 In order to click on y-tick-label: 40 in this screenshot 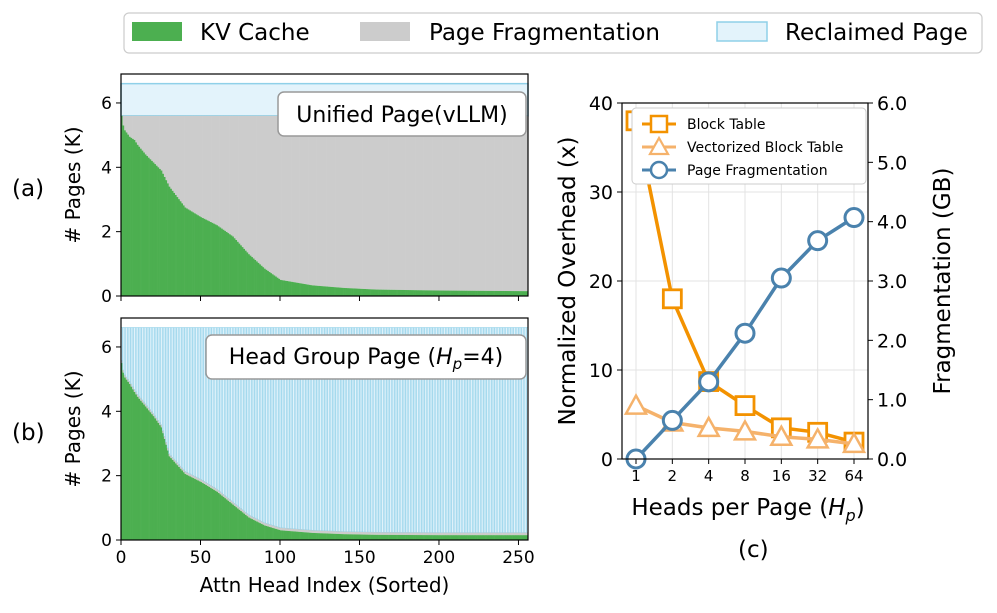, I will do `click(601, 104)`.